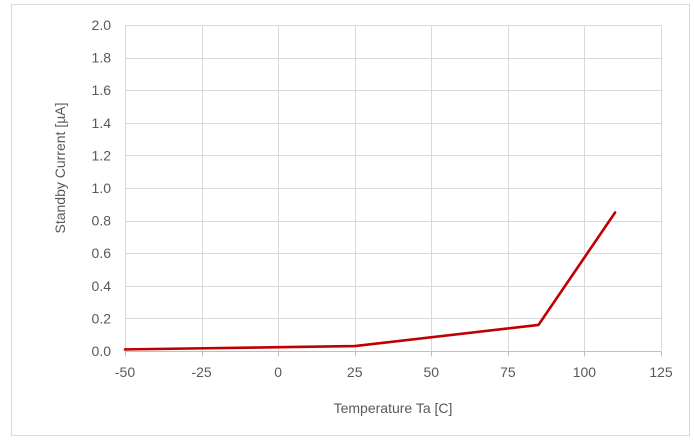 The image size is (694, 440). Describe the element at coordinates (102, 351) in the screenshot. I see `y-tick-label: 0.0` at that location.